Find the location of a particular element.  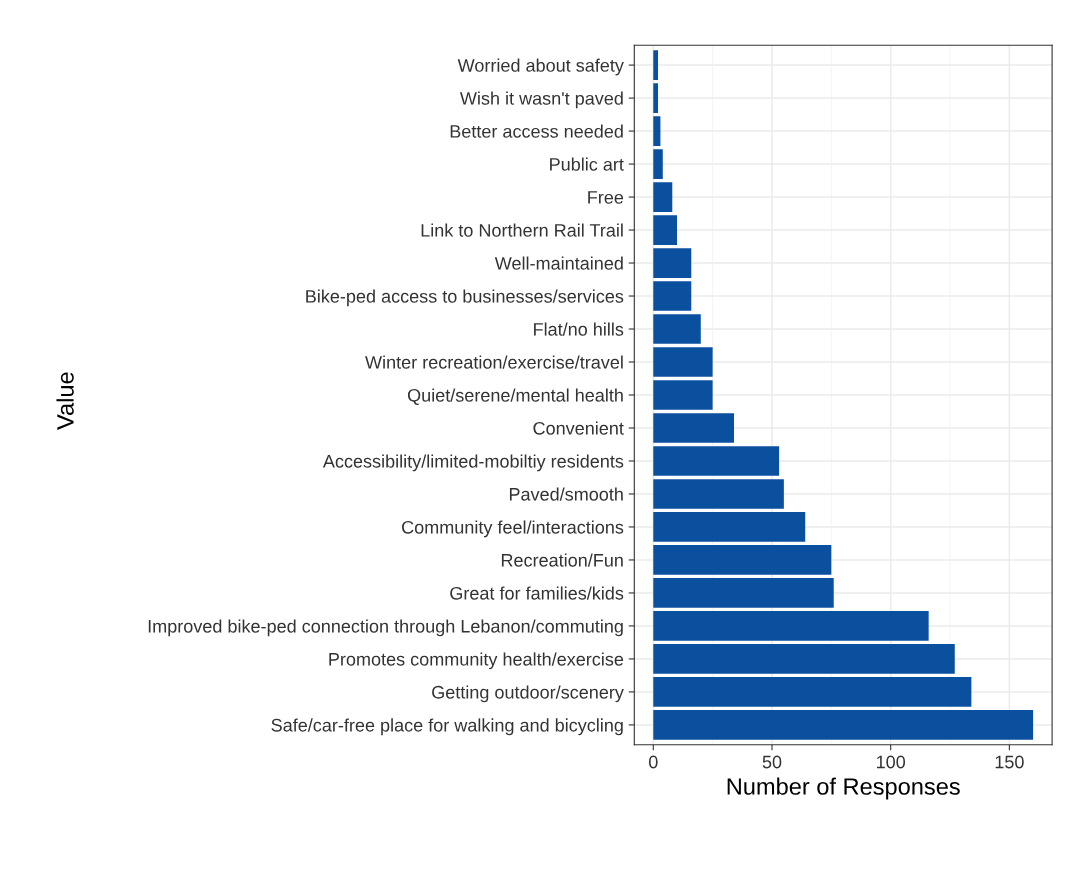

y-tick-label: Convenient is located at coordinates (578, 428).